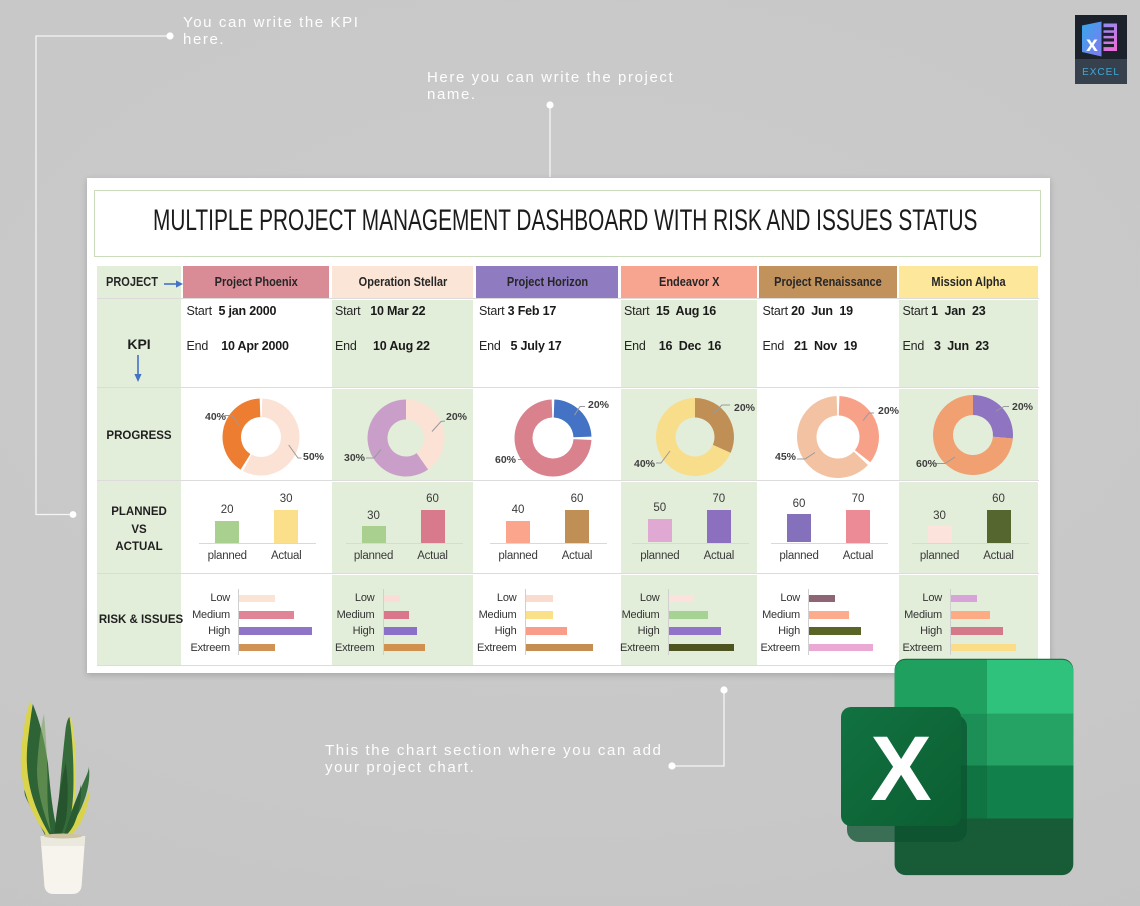 Image resolution: width=1140 pixels, height=906 pixels. Describe the element at coordinates (900, 769) in the screenshot. I see `svg-text: X` at that location.